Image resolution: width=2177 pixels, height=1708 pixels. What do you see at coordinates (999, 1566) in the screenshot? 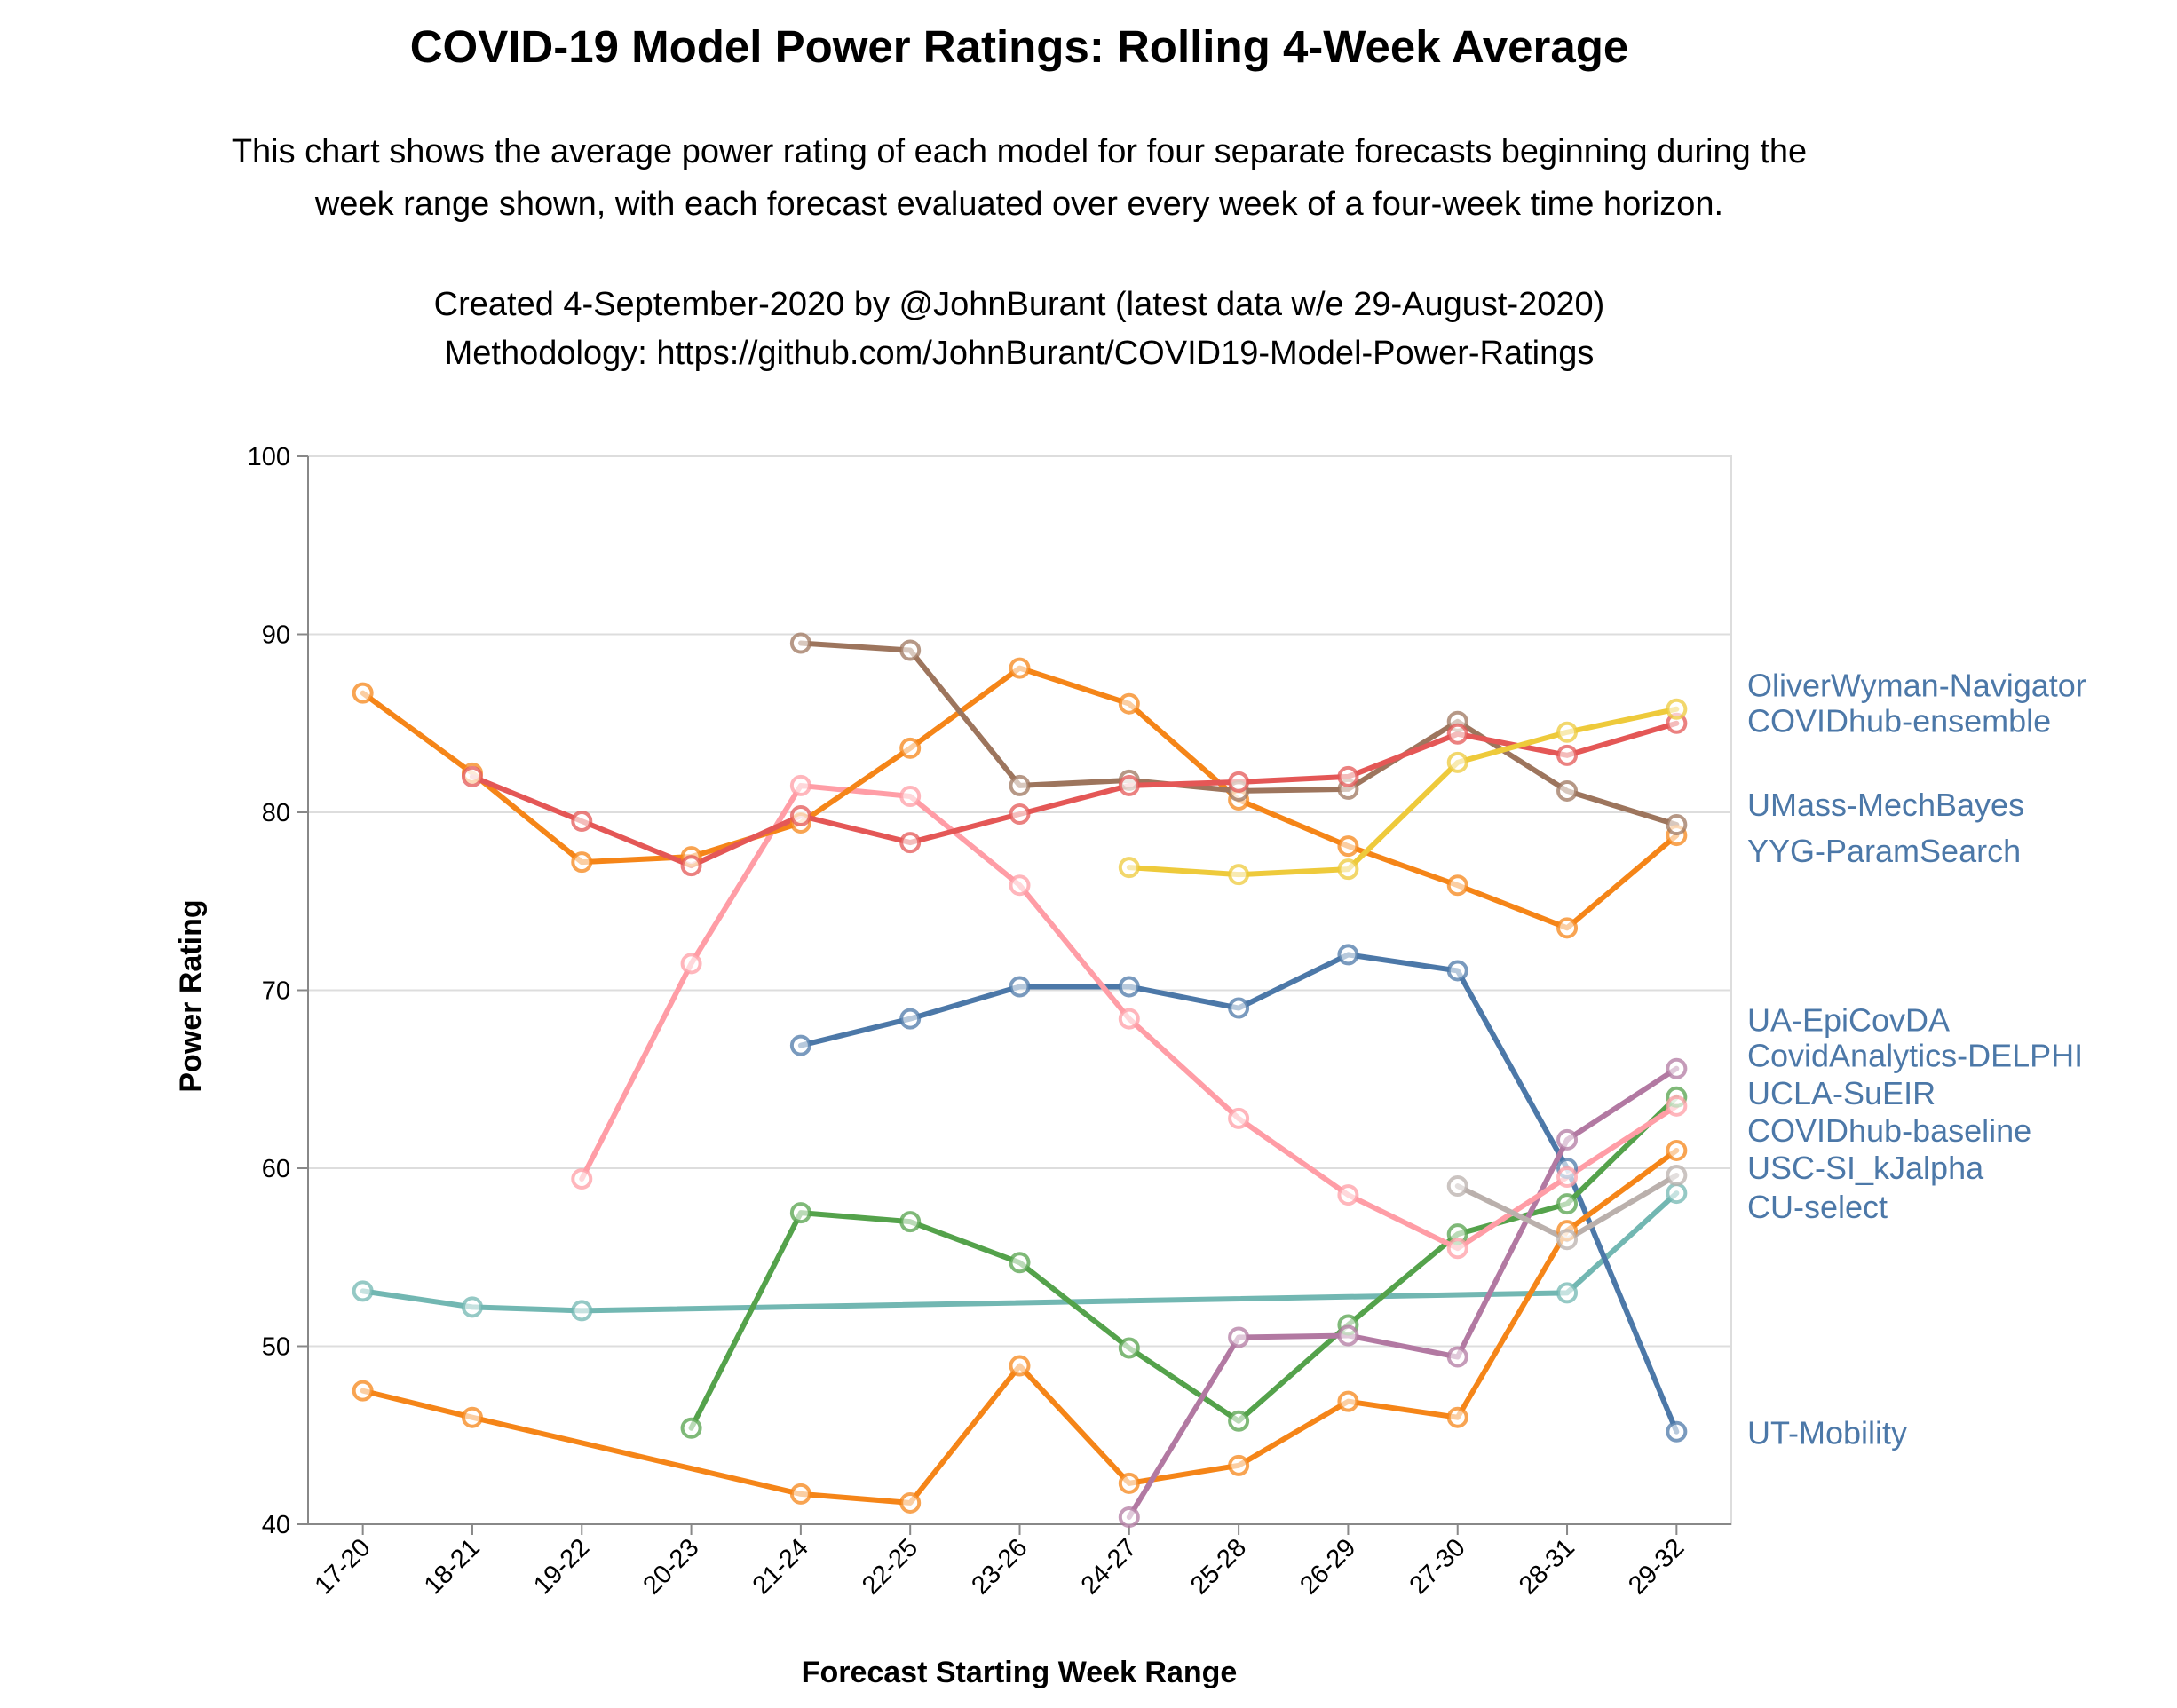
I see `x-tick-label: 23-26` at bounding box center [999, 1566].